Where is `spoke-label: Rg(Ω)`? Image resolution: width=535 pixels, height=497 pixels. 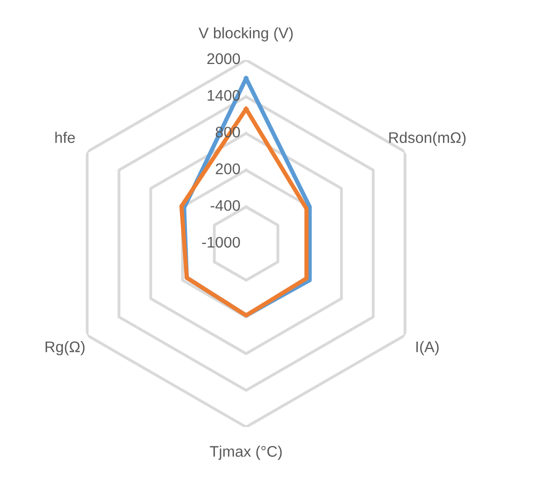 spoke-label: Rg(Ω) is located at coordinates (65, 348).